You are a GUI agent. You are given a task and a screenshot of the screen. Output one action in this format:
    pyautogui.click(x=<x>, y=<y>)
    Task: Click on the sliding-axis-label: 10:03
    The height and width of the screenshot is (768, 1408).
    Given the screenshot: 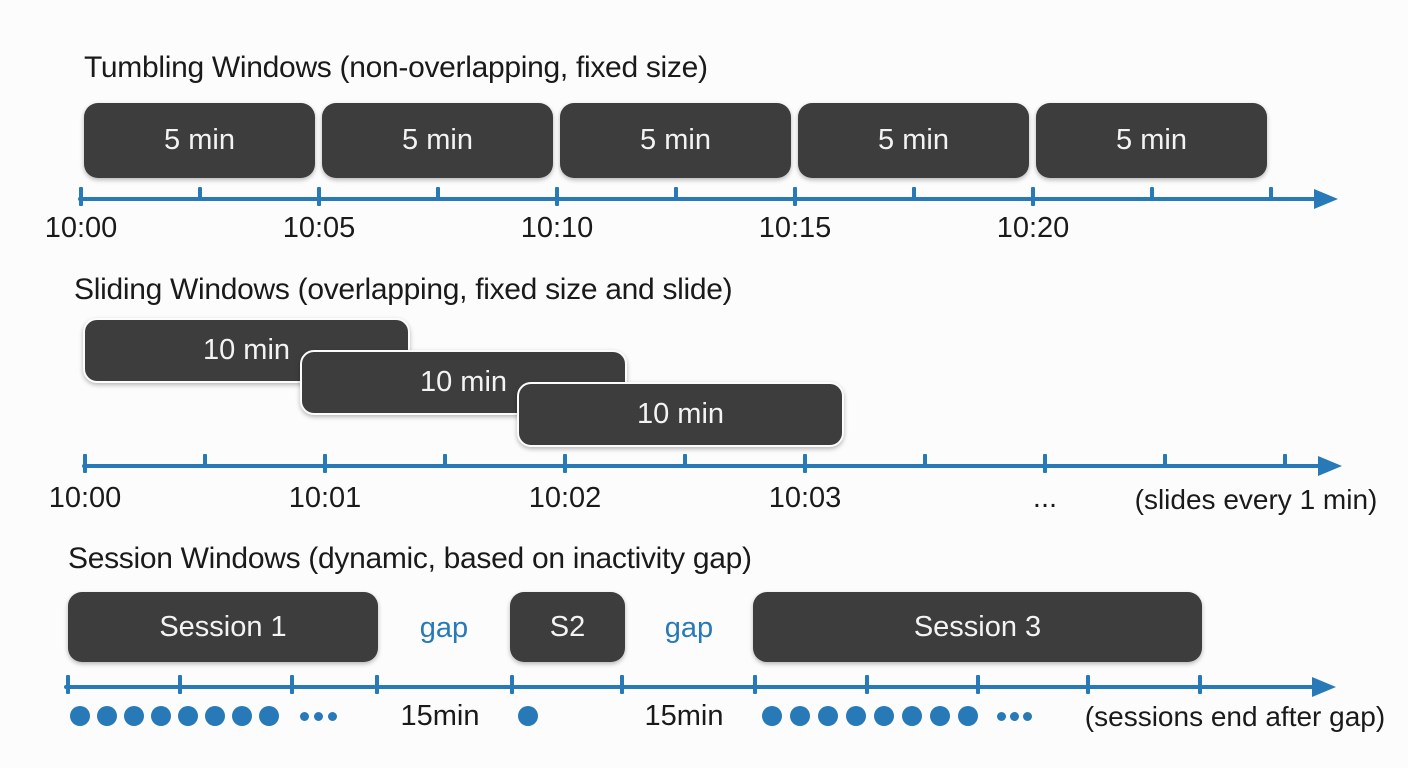 What is the action you would take?
    pyautogui.click(x=805, y=498)
    